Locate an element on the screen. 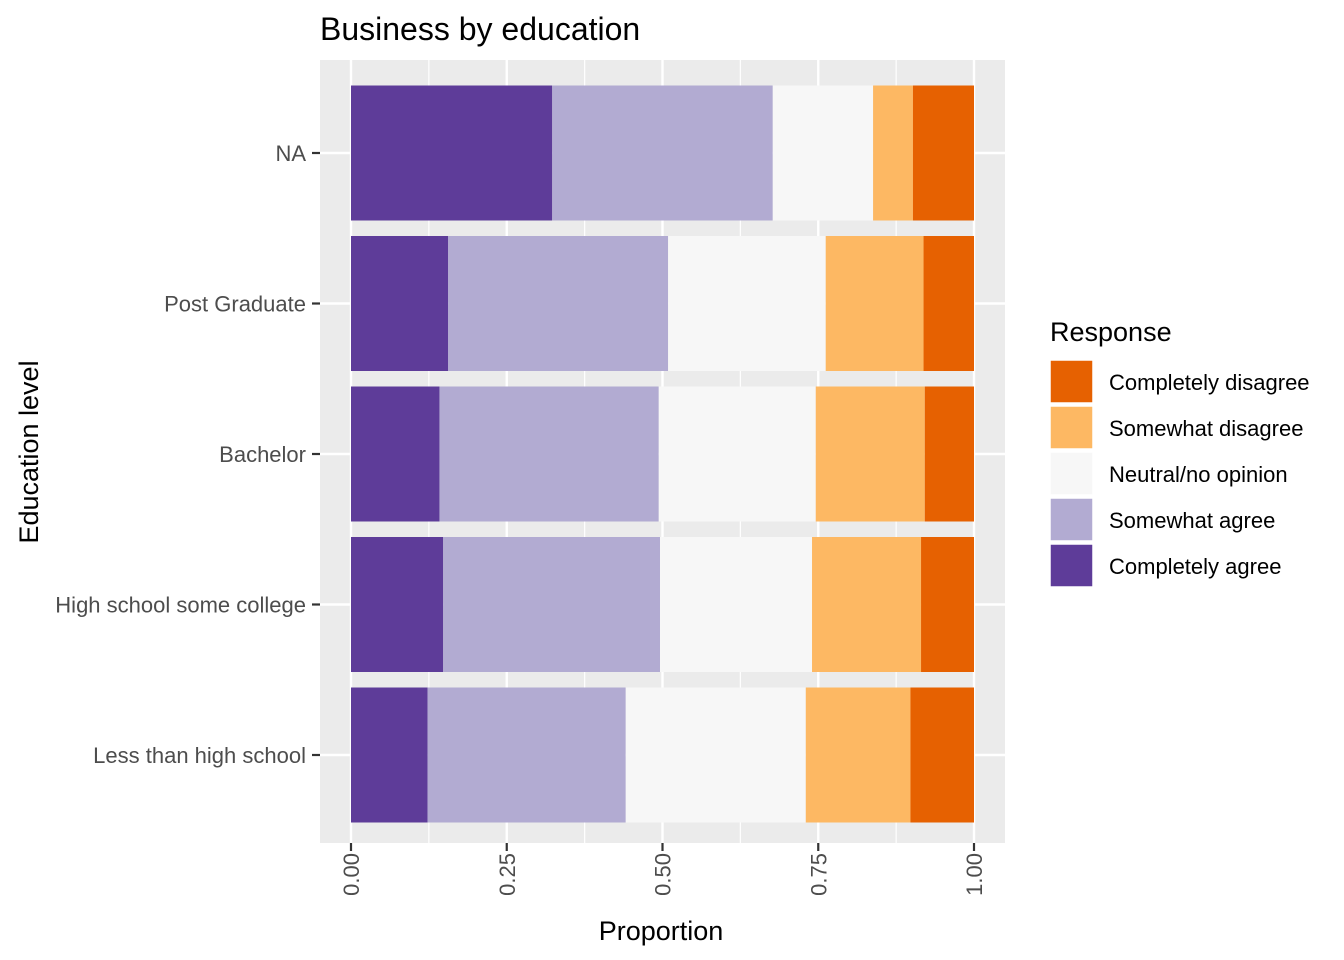  bar-bachelor-completely-agree is located at coordinates (395, 454).